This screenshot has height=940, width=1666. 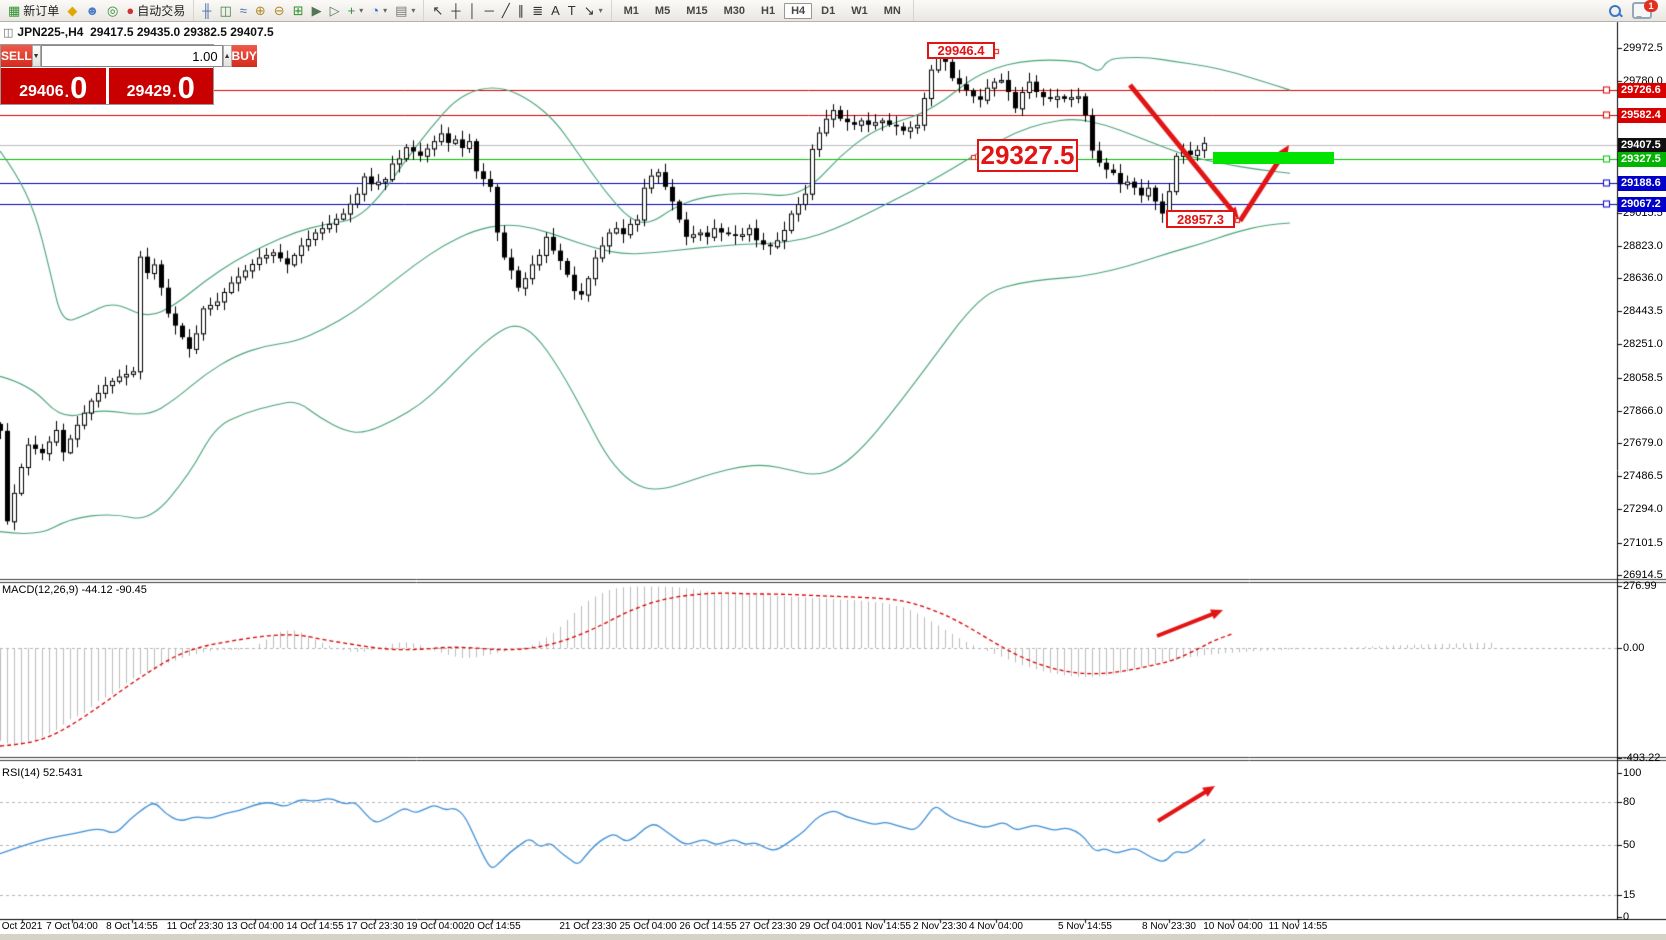 I want to click on new-order-icon: ▦, so click(x=14, y=10).